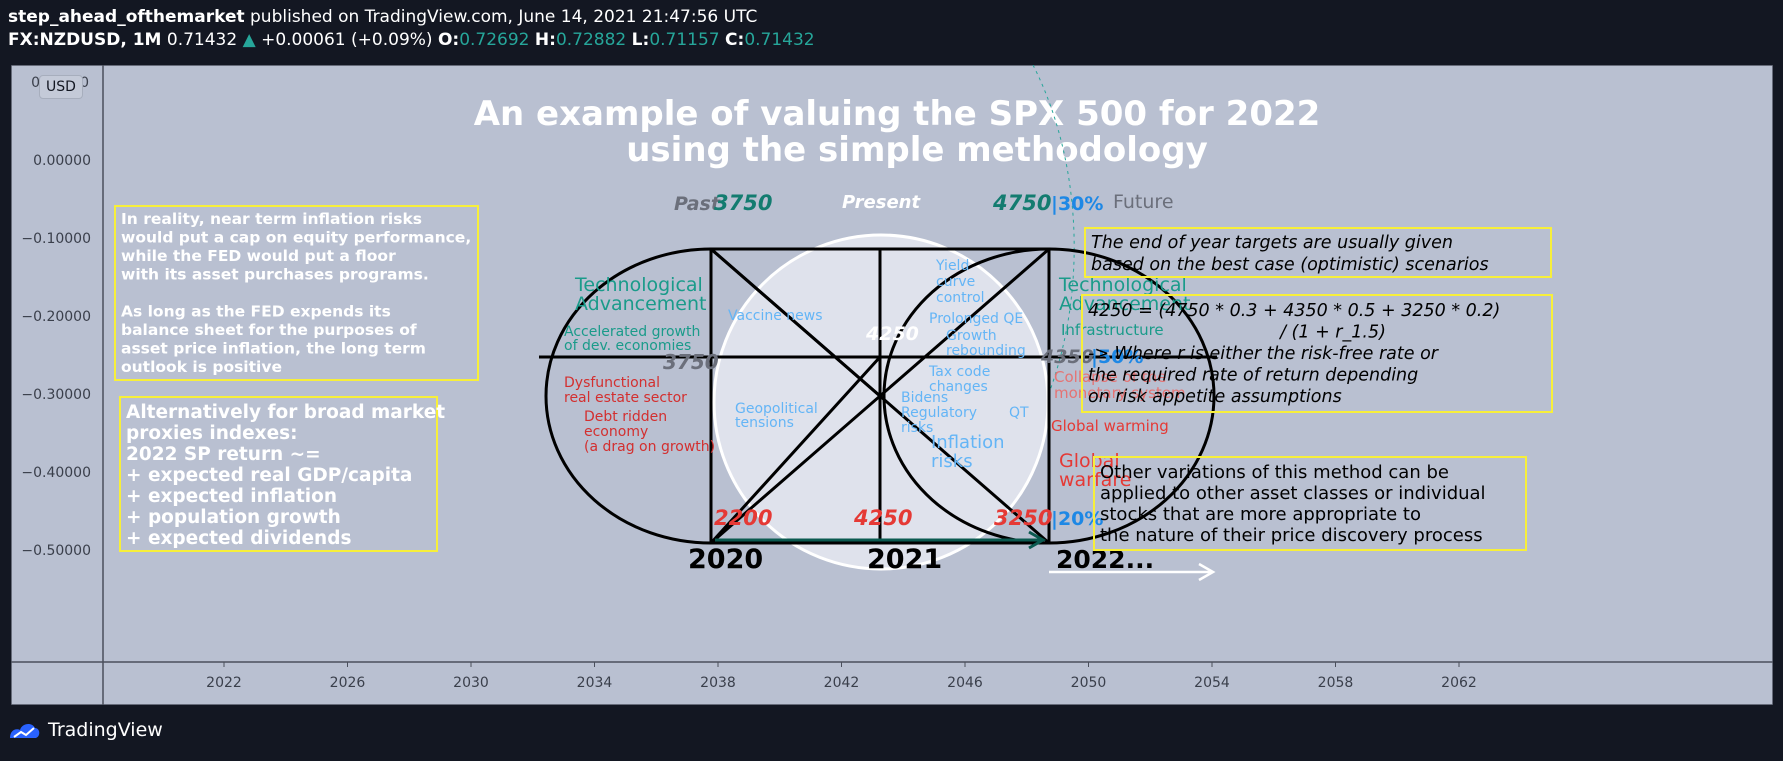 The height and width of the screenshot is (761, 1783). Describe the element at coordinates (595, 683) in the screenshot. I see `x-tick-label: 2034` at that location.